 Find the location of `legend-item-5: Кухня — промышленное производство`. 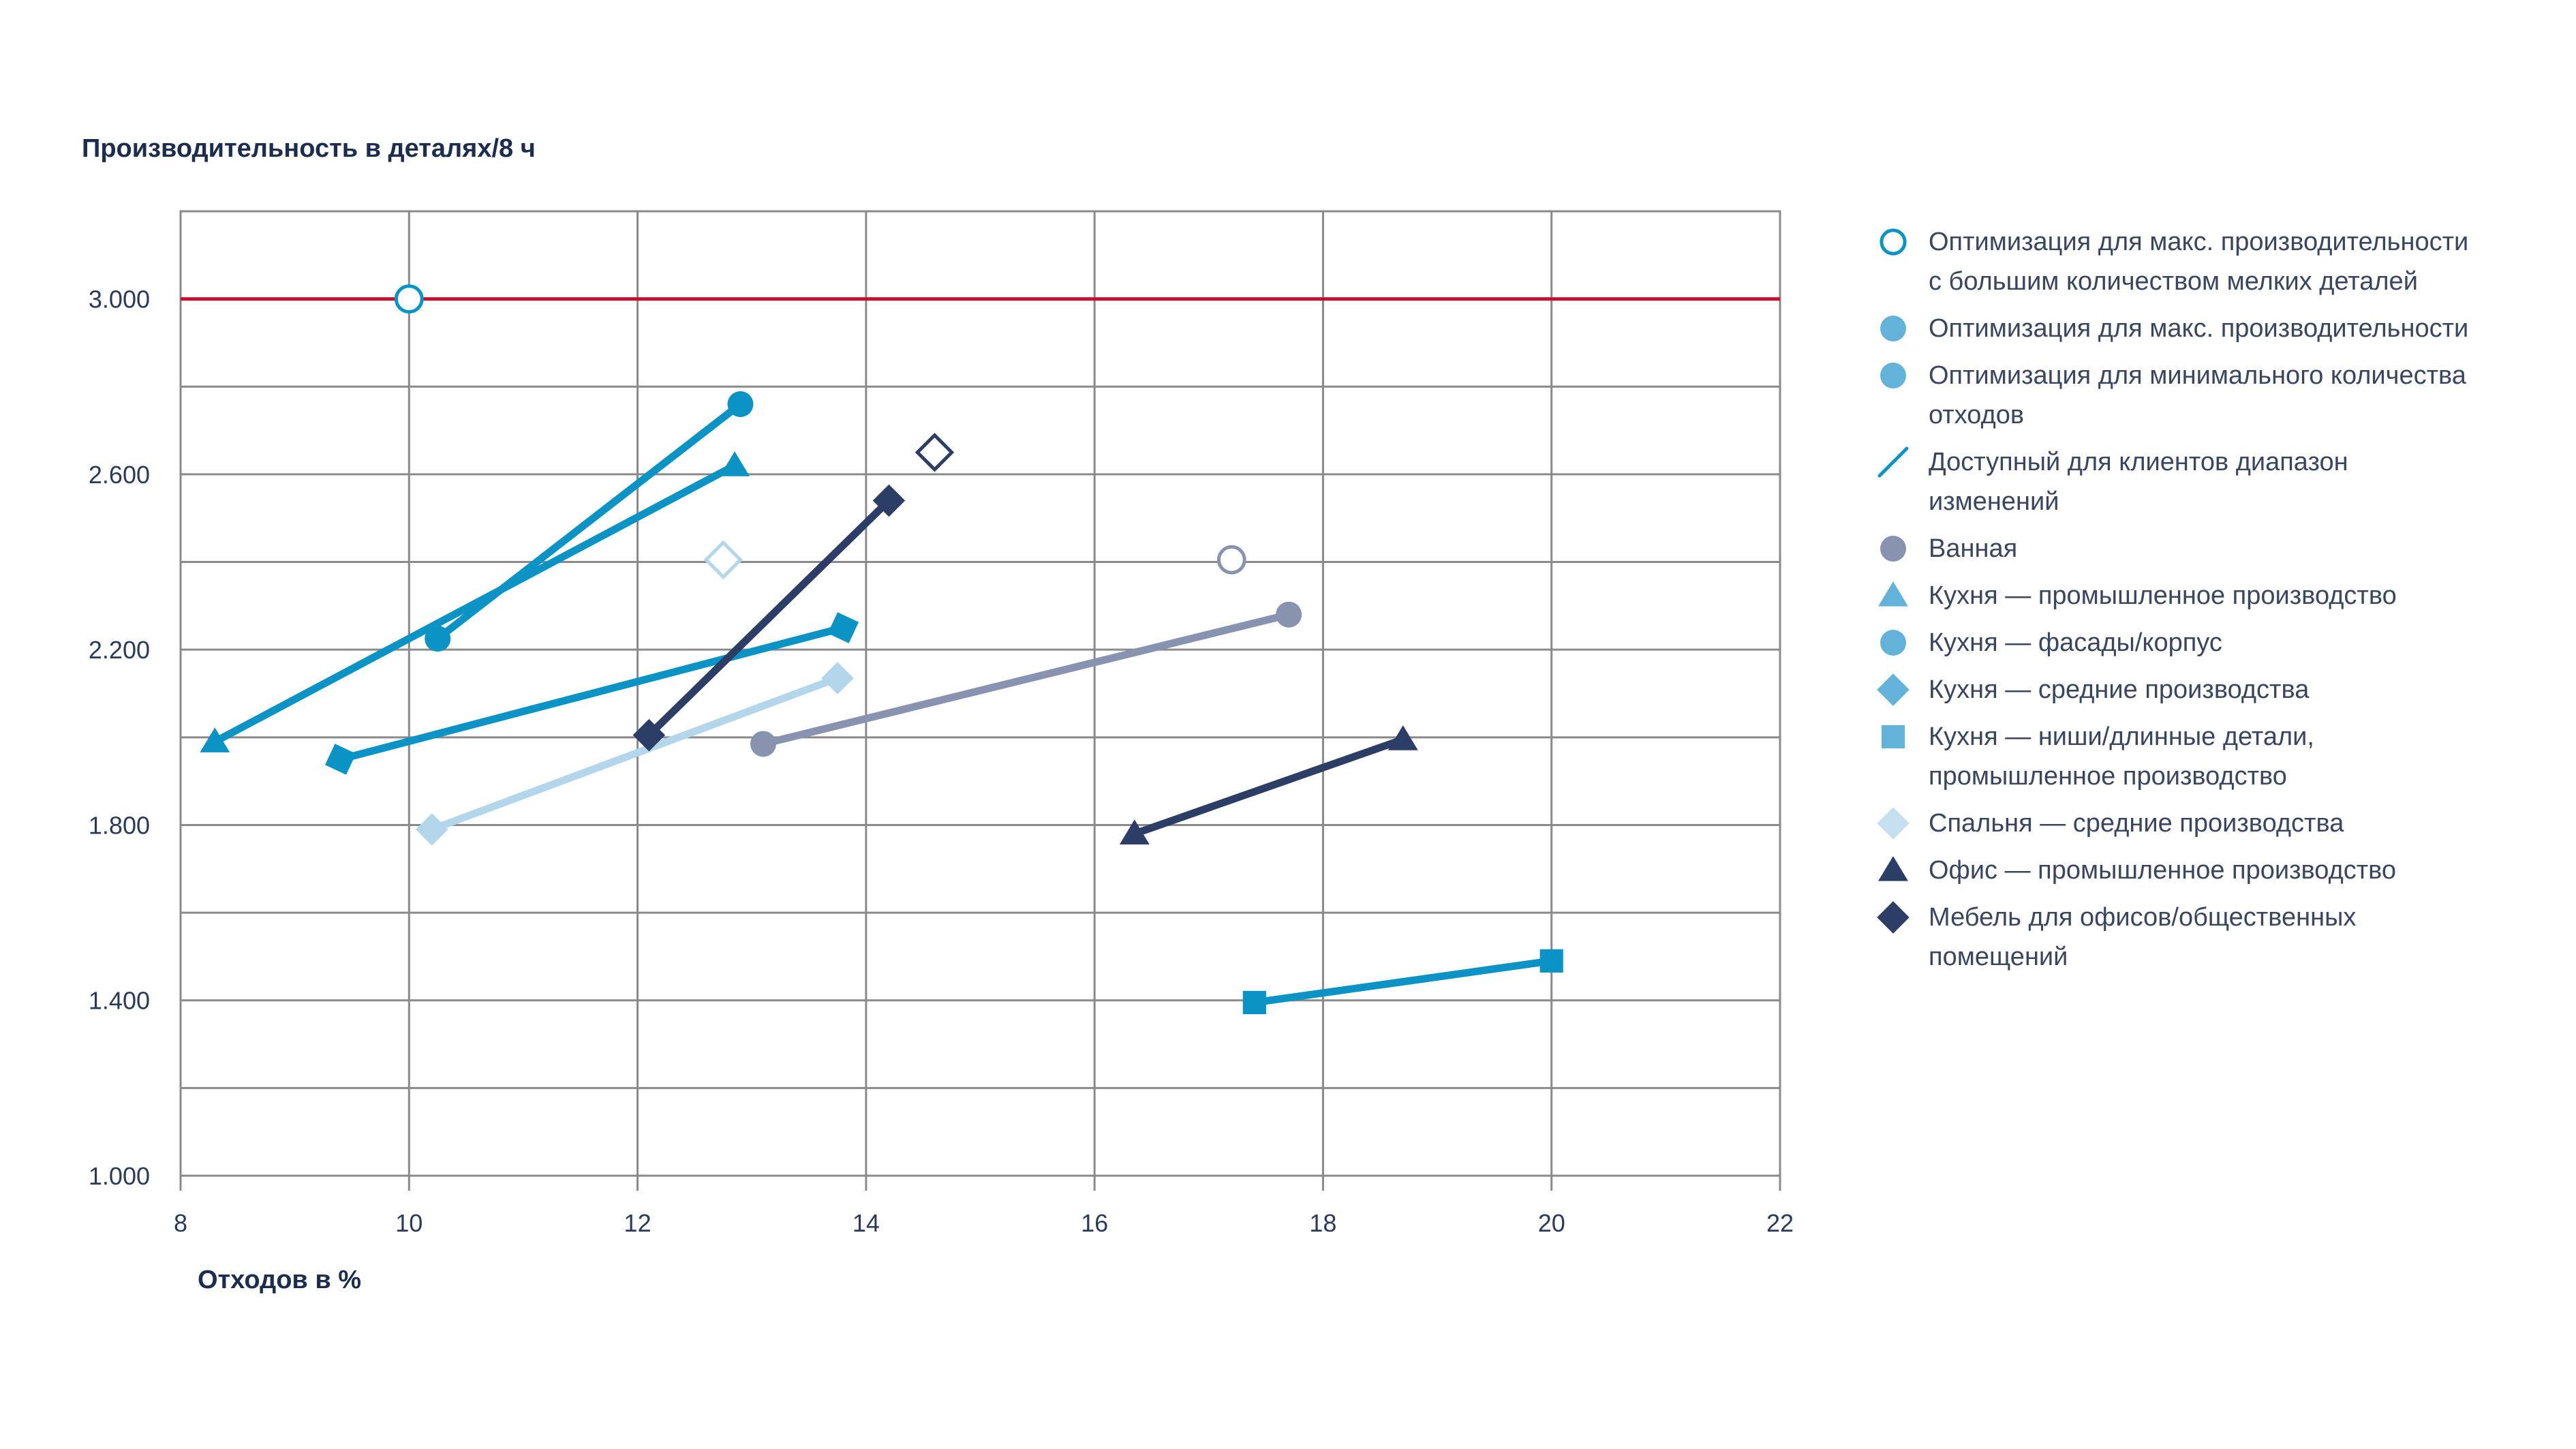

legend-item-5: Кухня — промышленное производство is located at coordinates (2137, 595).